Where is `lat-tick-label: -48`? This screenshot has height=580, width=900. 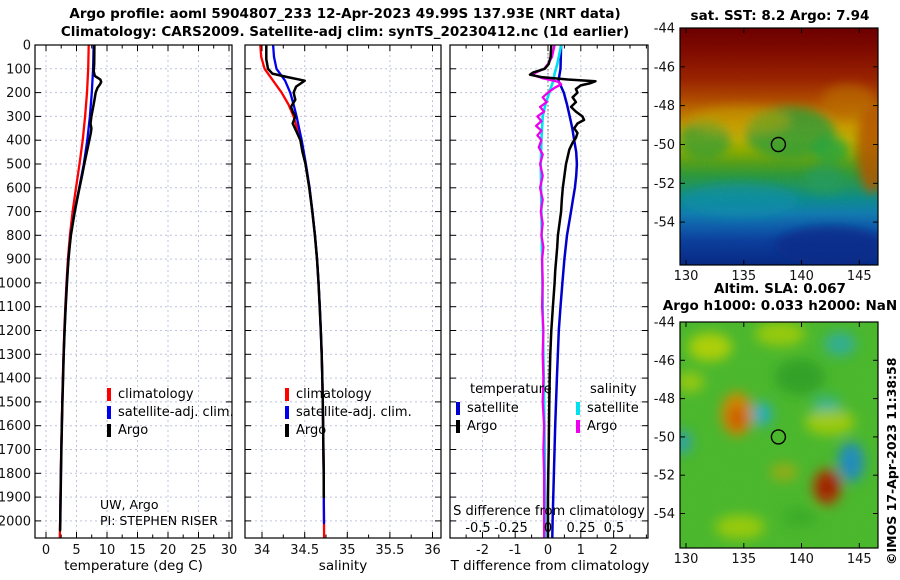
lat-tick-label: -48 is located at coordinates (664, 106).